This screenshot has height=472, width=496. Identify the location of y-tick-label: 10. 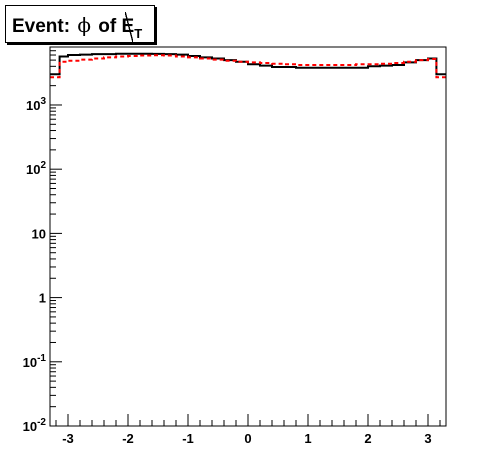
(39, 233).